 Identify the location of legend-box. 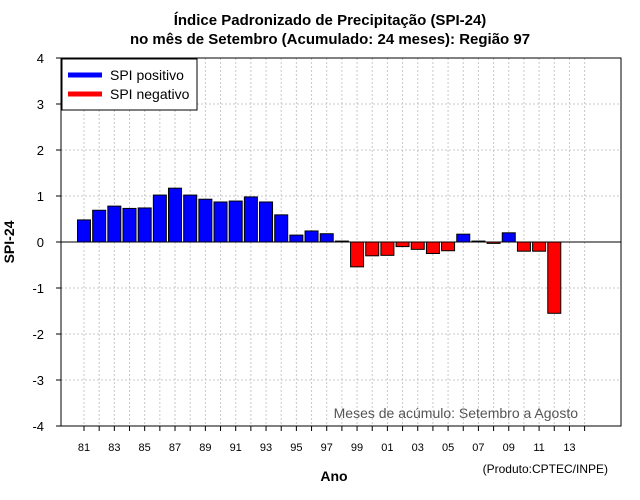
(129, 84).